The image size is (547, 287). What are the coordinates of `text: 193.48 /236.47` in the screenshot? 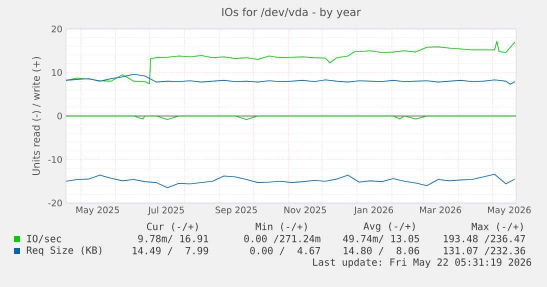 It's located at (485, 239).